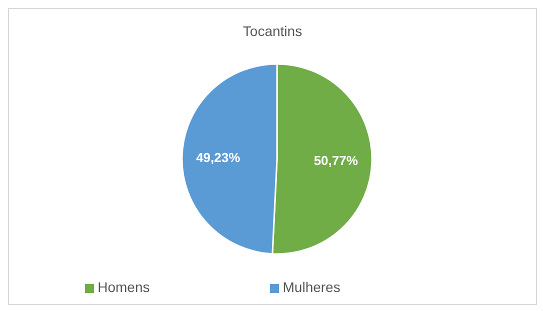  What do you see at coordinates (273, 31) in the screenshot?
I see `chart-title: Tocantins` at bounding box center [273, 31].